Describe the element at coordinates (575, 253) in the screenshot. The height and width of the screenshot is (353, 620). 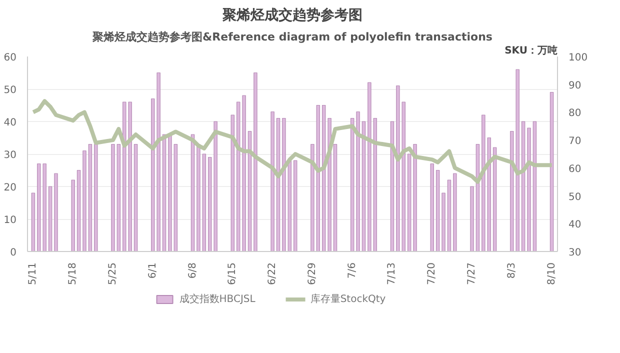
I see `y2-tick-label: 30` at that location.